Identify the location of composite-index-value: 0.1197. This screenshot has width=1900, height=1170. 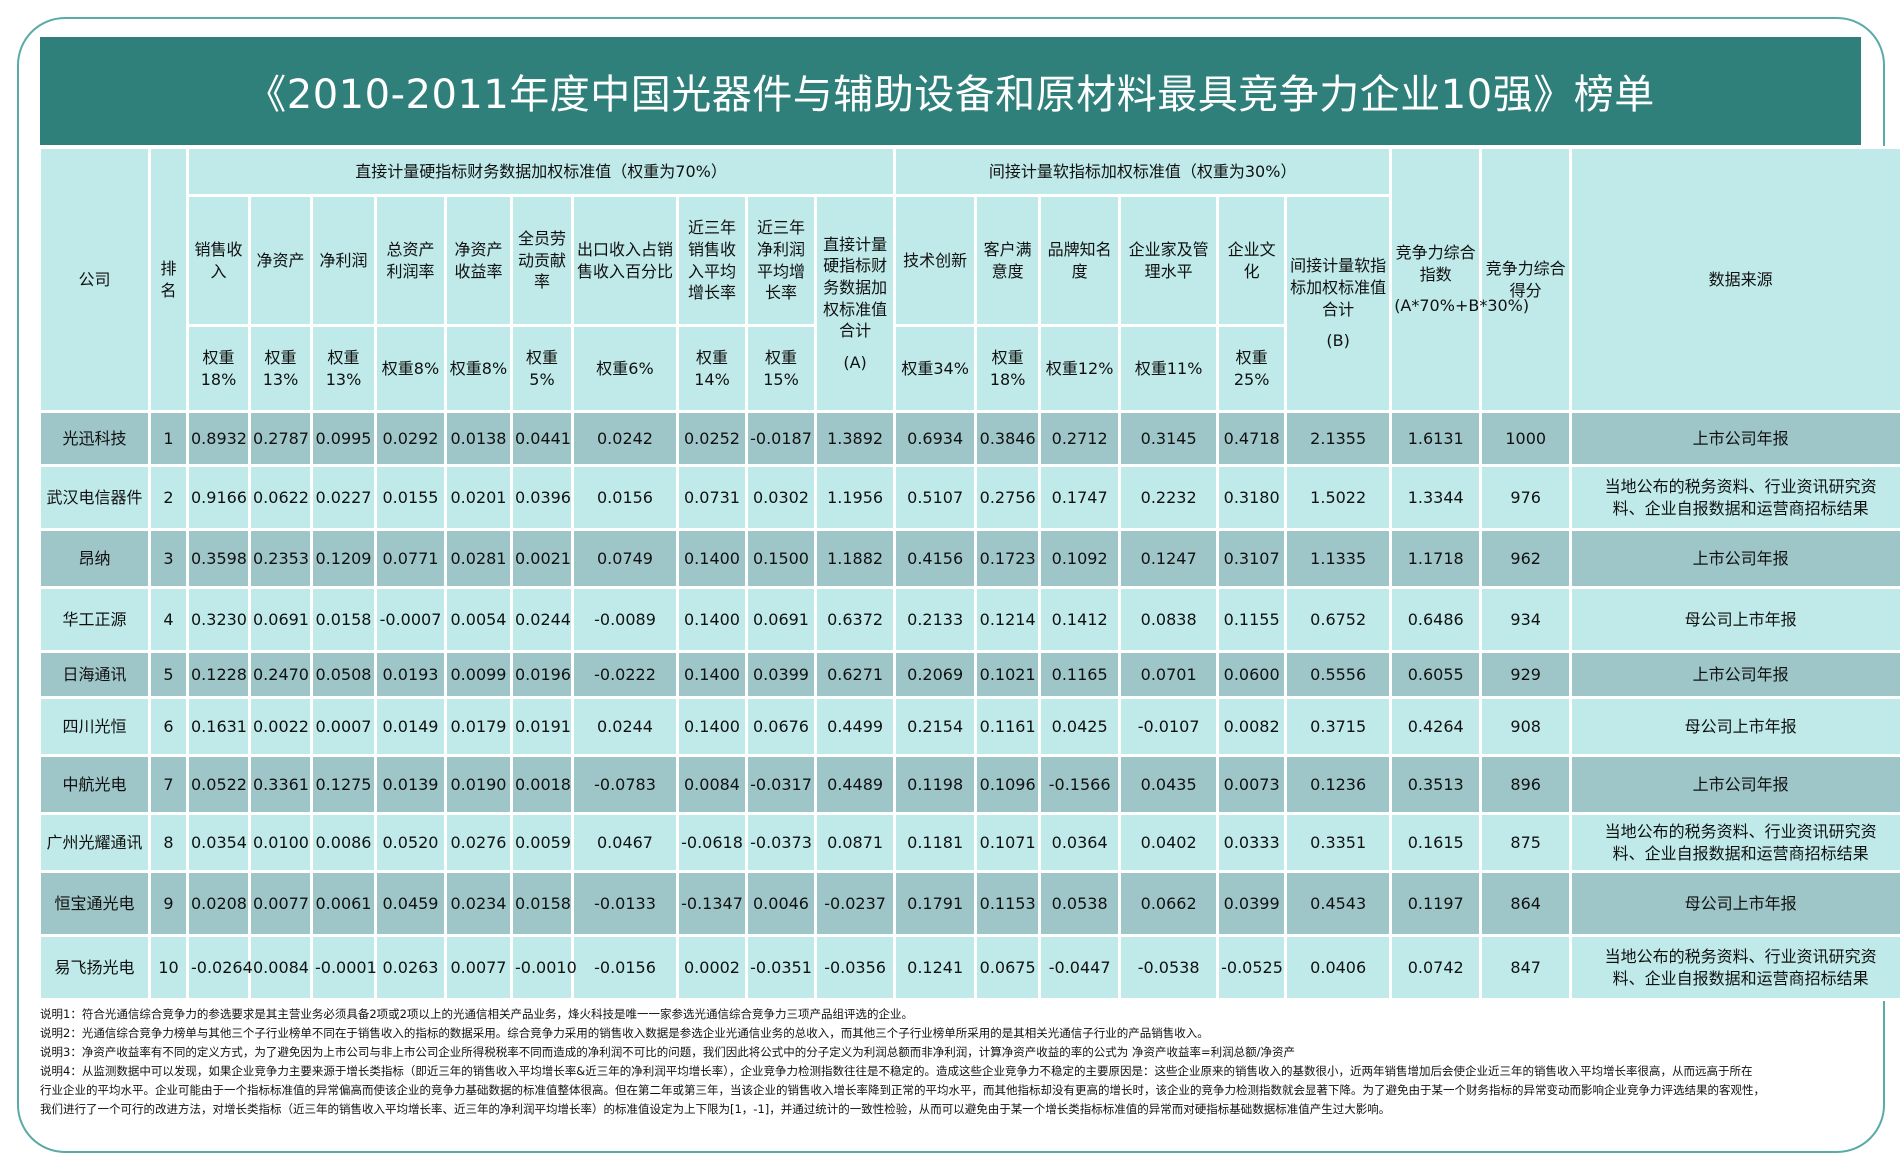
(1436, 903).